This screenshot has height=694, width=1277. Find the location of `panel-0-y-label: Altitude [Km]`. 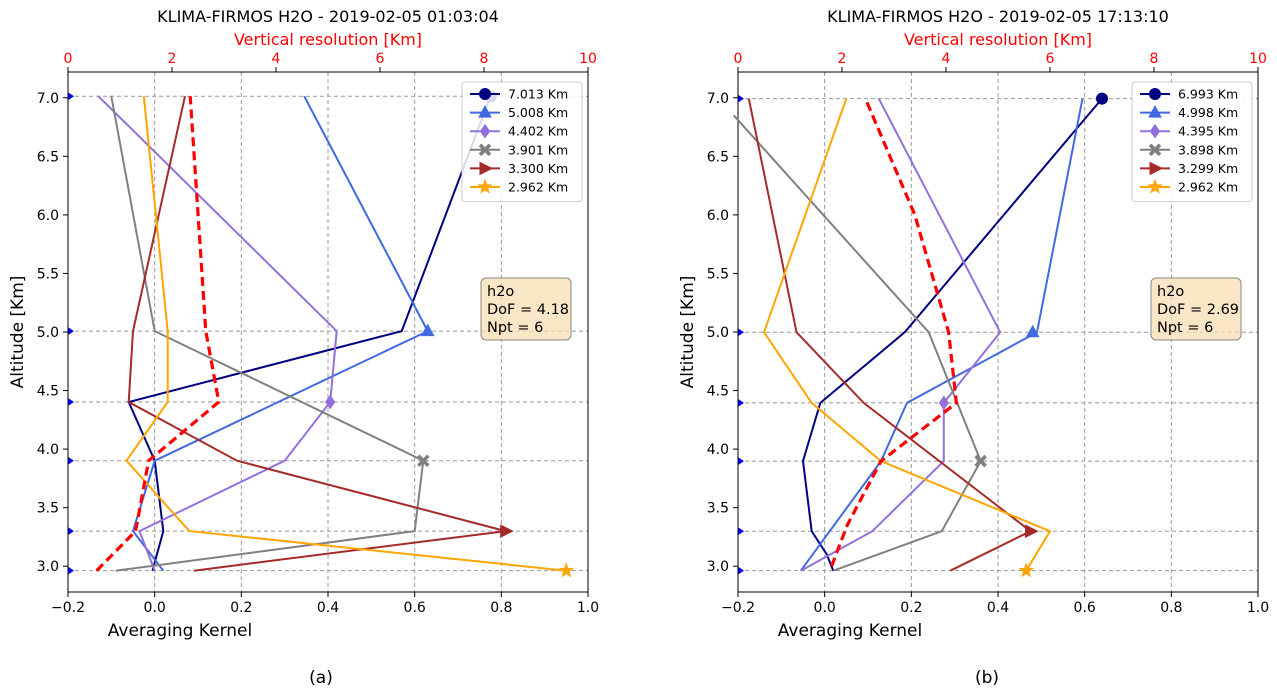

panel-0-y-label: Altitude [Km] is located at coordinates (18, 332).